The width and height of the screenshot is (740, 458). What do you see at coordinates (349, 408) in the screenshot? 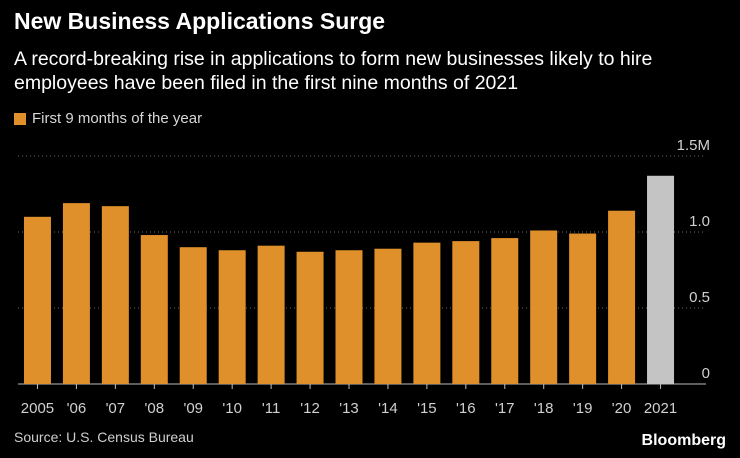
I see `x-tick-label: '13` at bounding box center [349, 408].